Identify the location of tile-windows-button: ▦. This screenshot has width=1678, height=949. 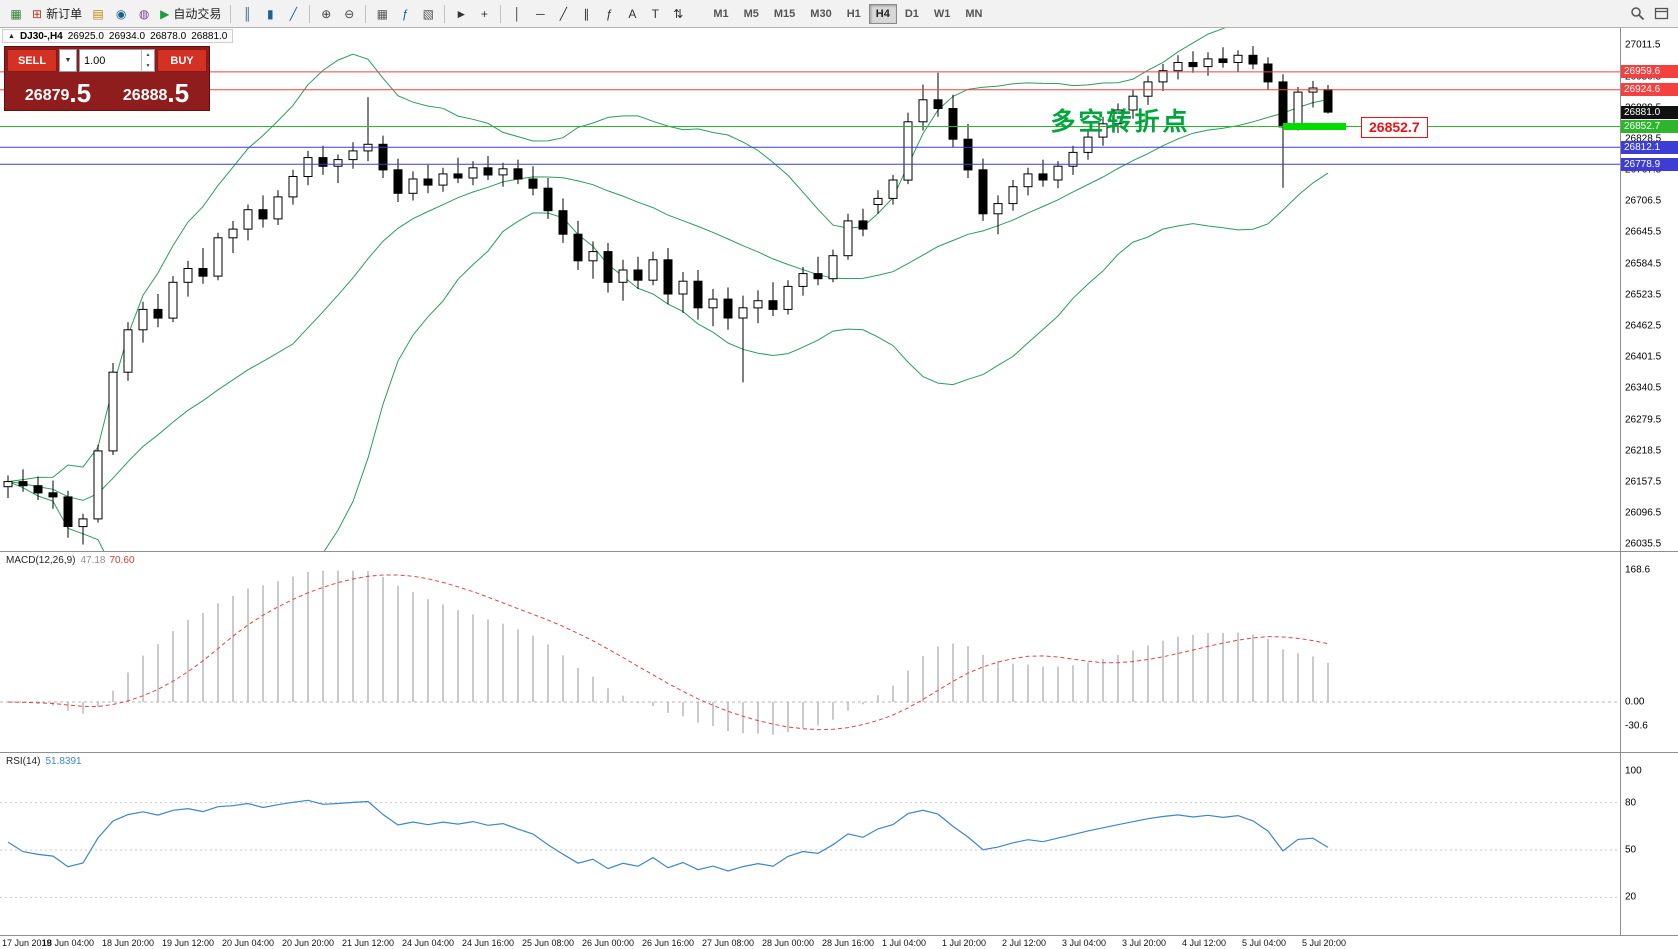
(382, 14).